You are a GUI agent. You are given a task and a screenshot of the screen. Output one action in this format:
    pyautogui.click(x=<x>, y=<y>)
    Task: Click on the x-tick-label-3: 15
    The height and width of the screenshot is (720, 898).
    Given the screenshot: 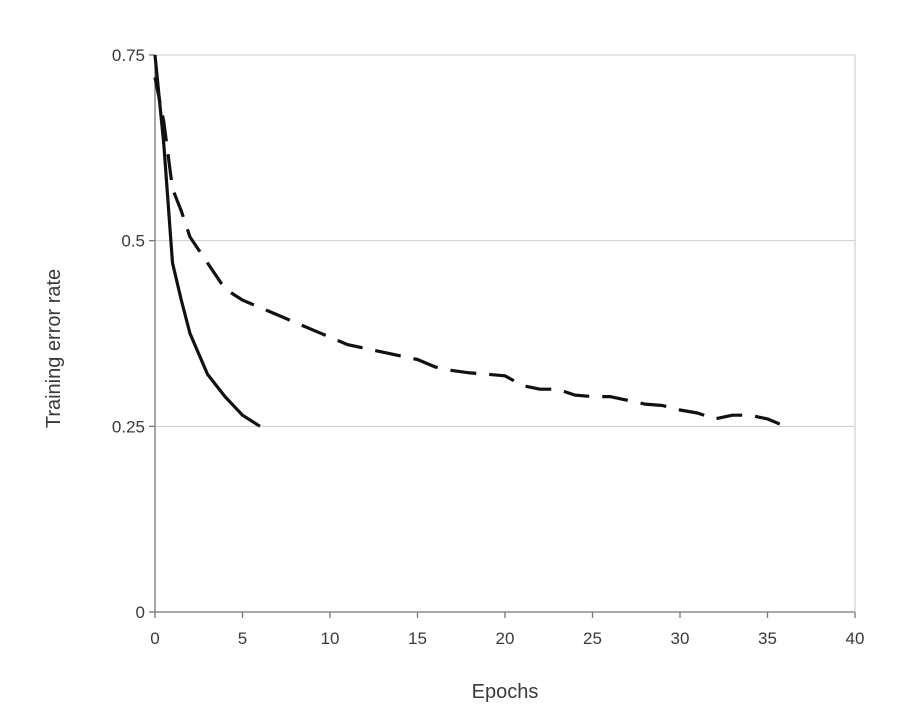 What is the action you would take?
    pyautogui.click(x=417, y=638)
    